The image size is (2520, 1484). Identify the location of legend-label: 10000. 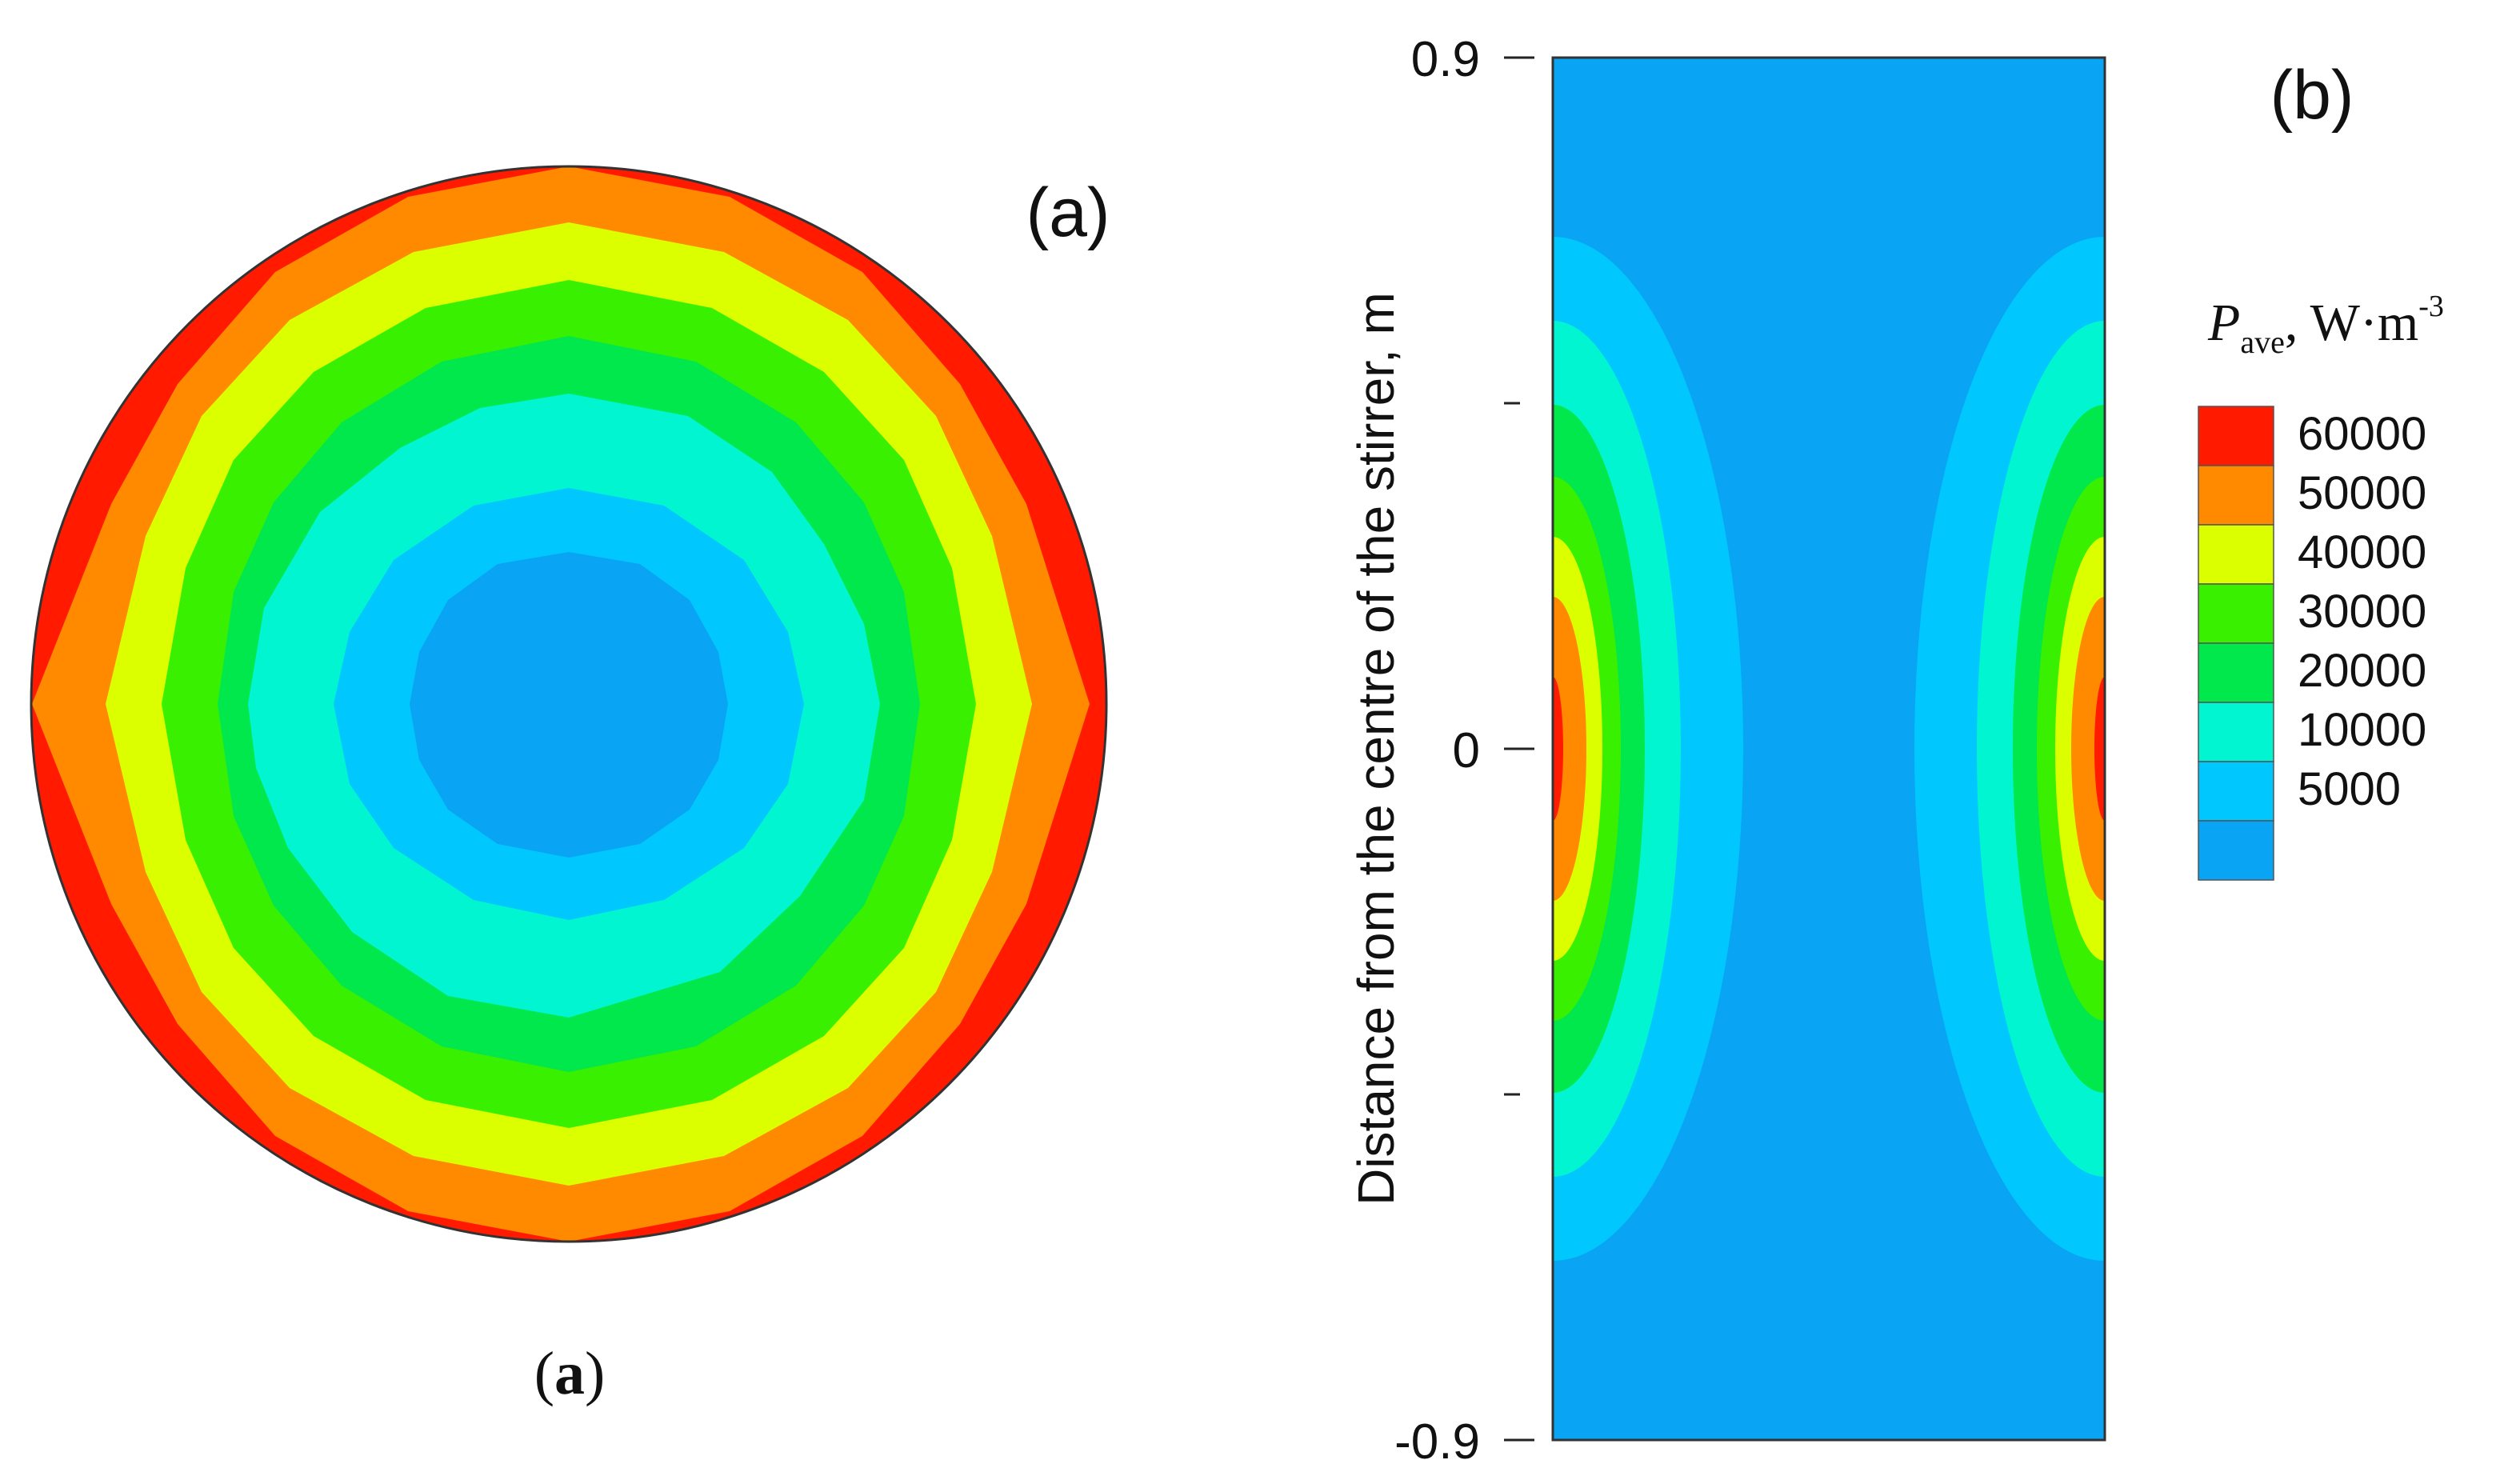
(2362, 730).